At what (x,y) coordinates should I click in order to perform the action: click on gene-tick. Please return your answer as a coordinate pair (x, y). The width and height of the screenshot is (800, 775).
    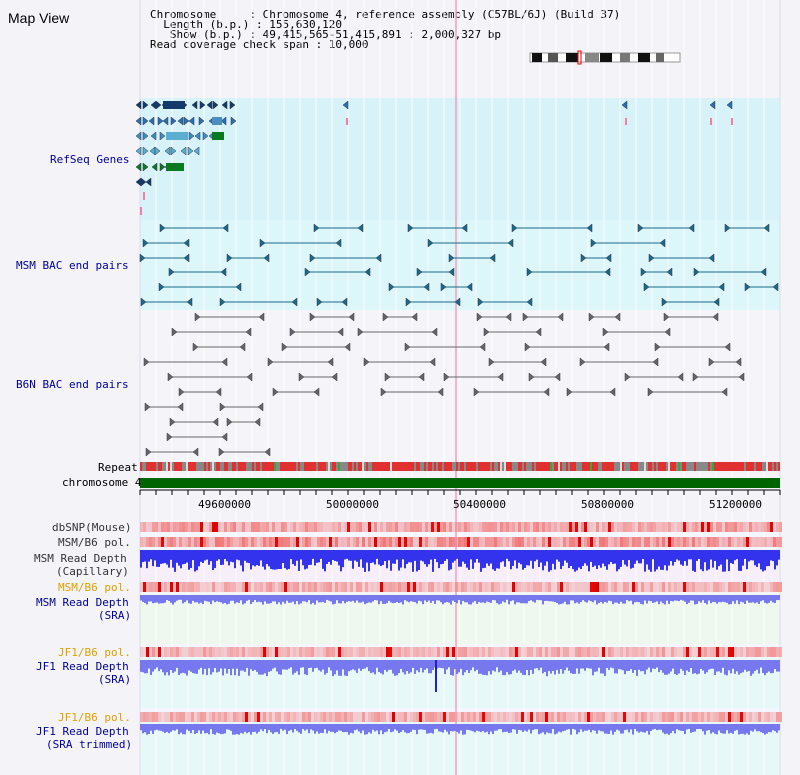
    Looking at the image, I should click on (711, 121).